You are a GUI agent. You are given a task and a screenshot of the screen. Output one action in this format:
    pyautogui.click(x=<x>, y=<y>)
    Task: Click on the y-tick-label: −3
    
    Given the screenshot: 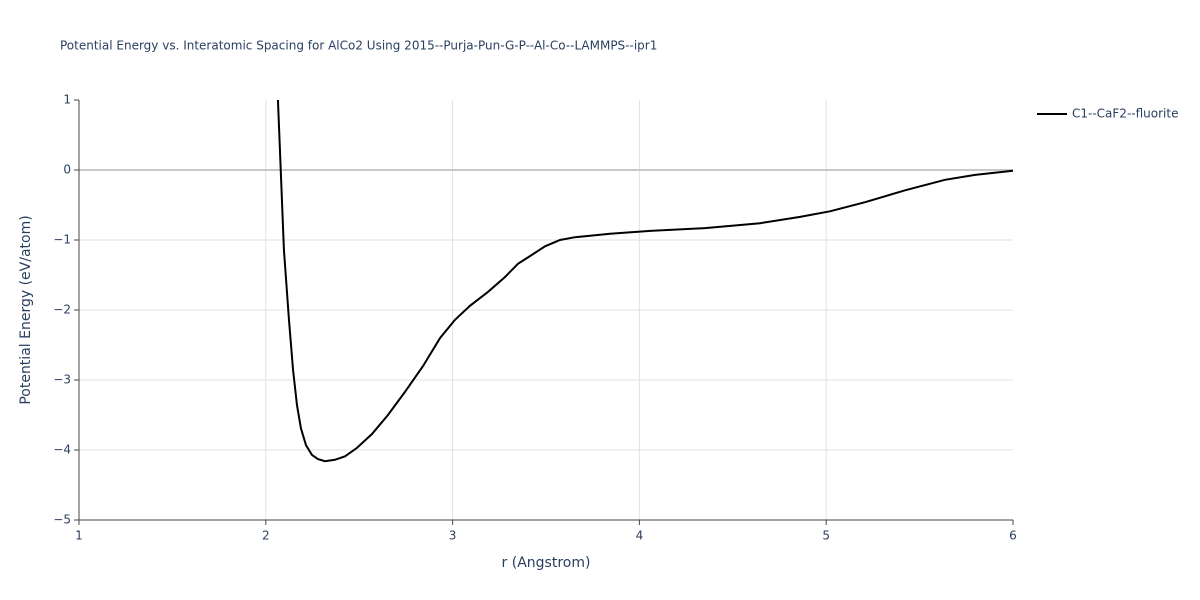 What is the action you would take?
    pyautogui.click(x=62, y=380)
    